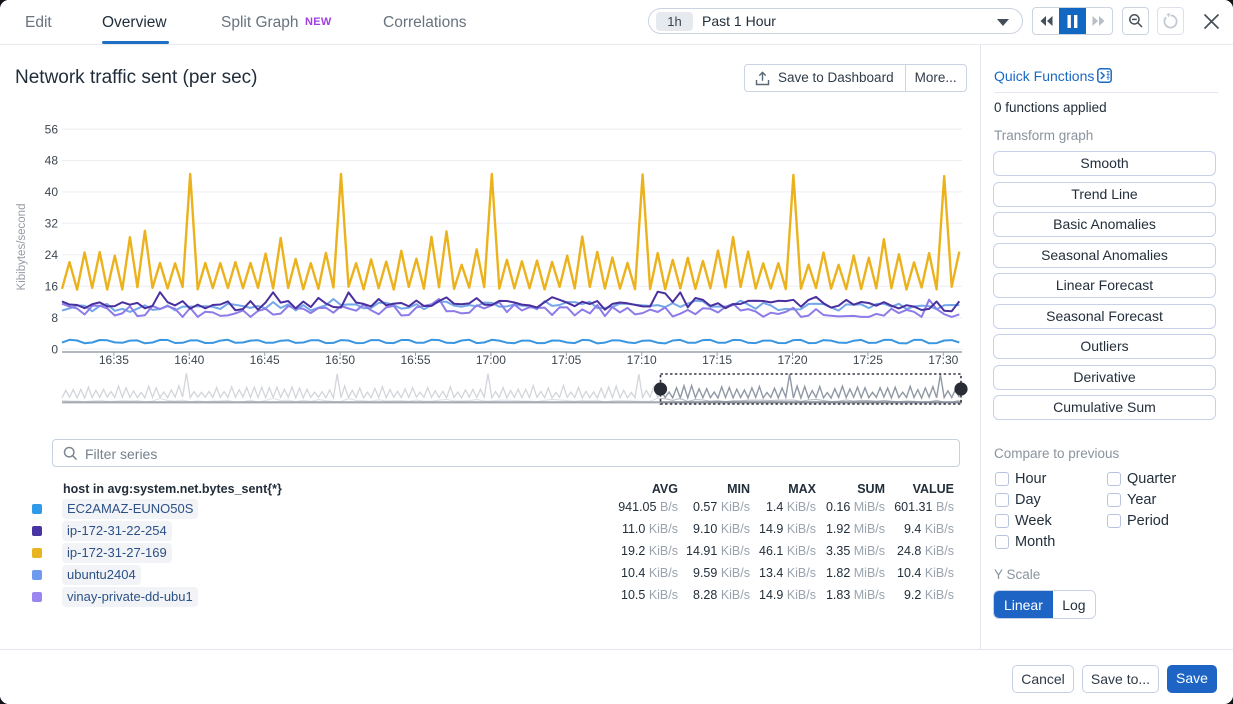  What do you see at coordinates (566, 360) in the screenshot?
I see `svg-text: 17:05` at bounding box center [566, 360].